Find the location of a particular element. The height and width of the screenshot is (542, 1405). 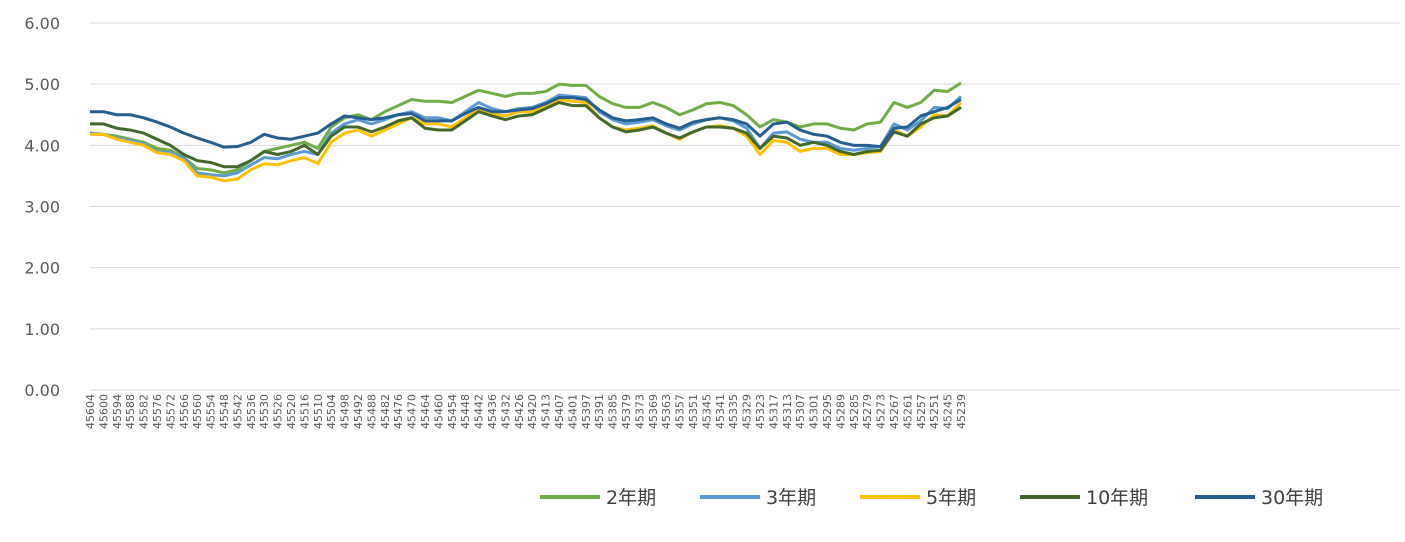

x-tick-label: 45530 is located at coordinates (264, 411).